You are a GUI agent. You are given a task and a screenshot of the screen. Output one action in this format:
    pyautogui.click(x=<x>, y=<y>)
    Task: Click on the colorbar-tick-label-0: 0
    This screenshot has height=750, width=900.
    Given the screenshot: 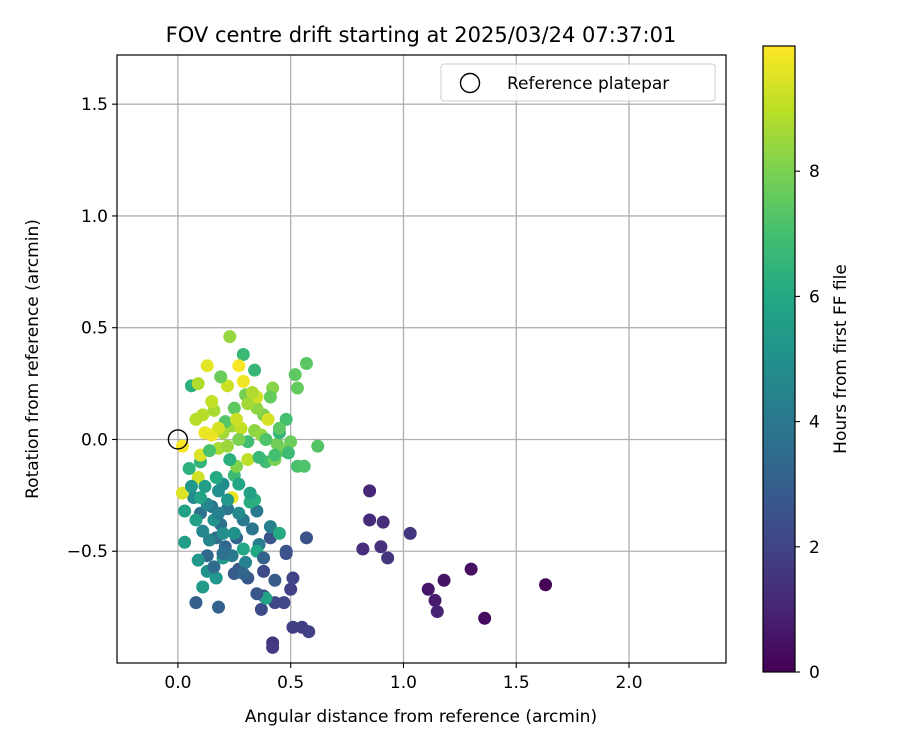 What is the action you would take?
    pyautogui.click(x=814, y=673)
    